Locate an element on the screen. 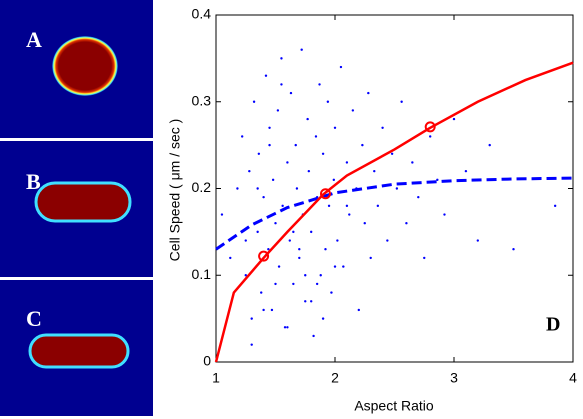  cell-b is located at coordinates (83, 202).